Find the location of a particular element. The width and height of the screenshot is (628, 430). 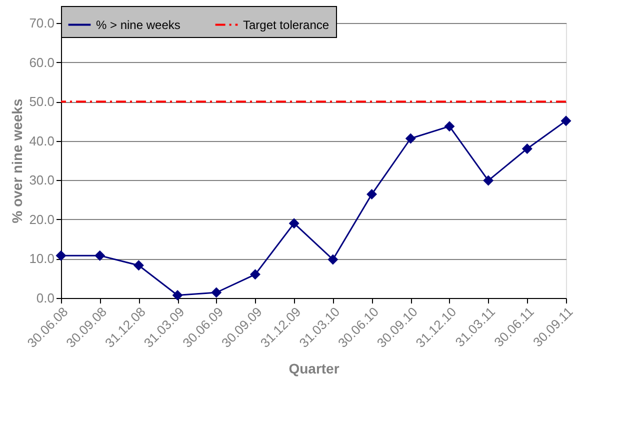

legend-label: Target tolerance is located at coordinates (286, 25).